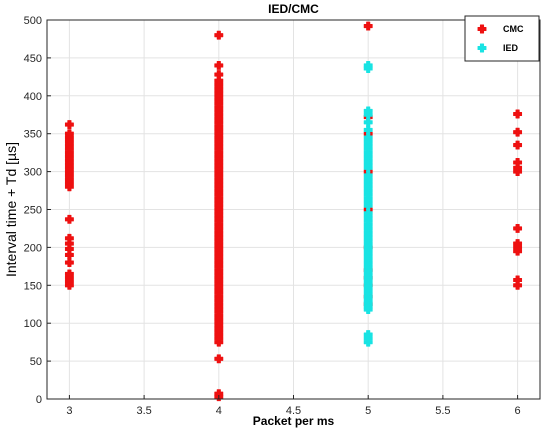  I want to click on legend-box, so click(502, 38).